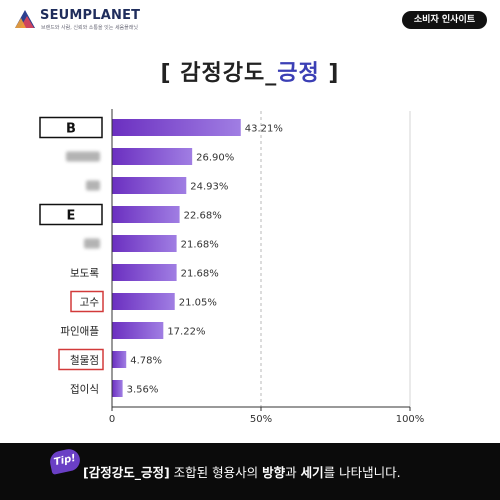 The image size is (500, 500). What do you see at coordinates (146, 361) in the screenshot?
I see `data-label: 4.78%` at bounding box center [146, 361].